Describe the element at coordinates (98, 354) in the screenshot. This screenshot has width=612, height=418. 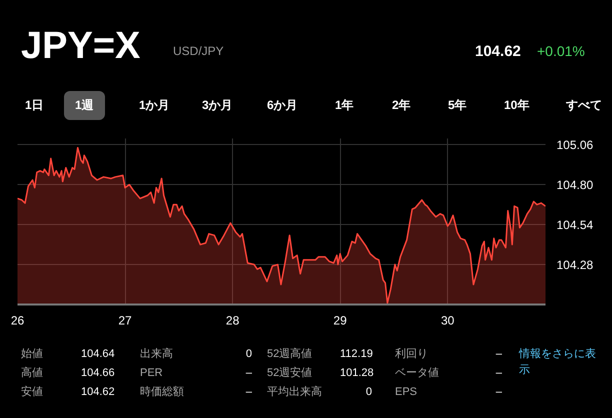
I see `text: 104.64` at that location.